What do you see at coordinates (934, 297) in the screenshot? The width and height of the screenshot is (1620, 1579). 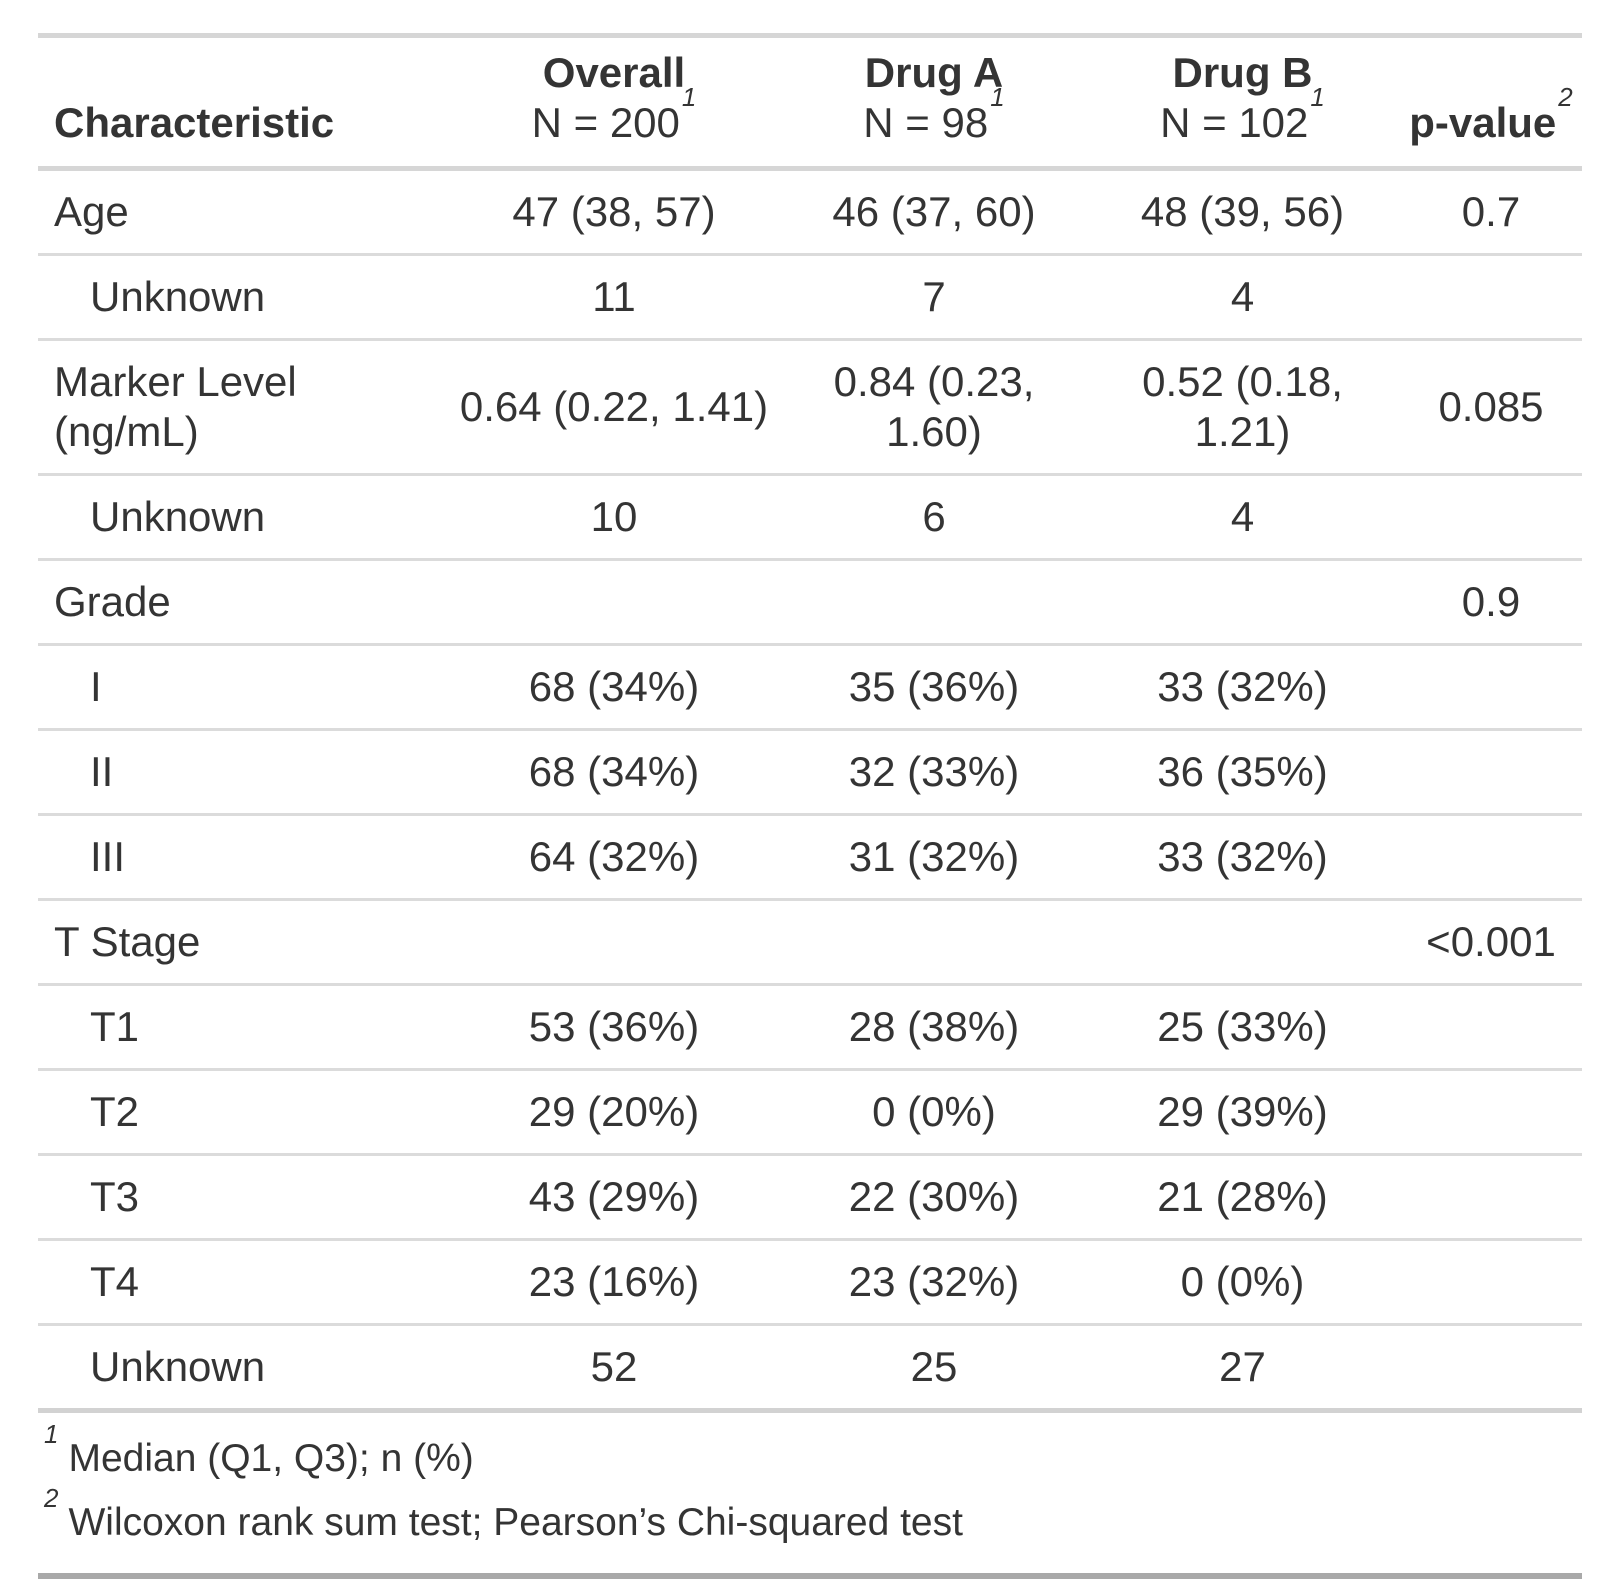 I see `cell-drug-a: 7` at bounding box center [934, 297].